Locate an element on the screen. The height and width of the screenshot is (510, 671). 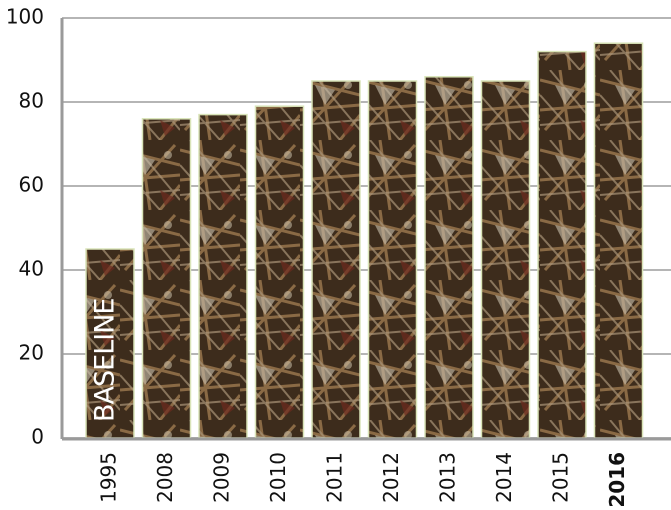
y-tick-label: 60 is located at coordinates (31, 185).